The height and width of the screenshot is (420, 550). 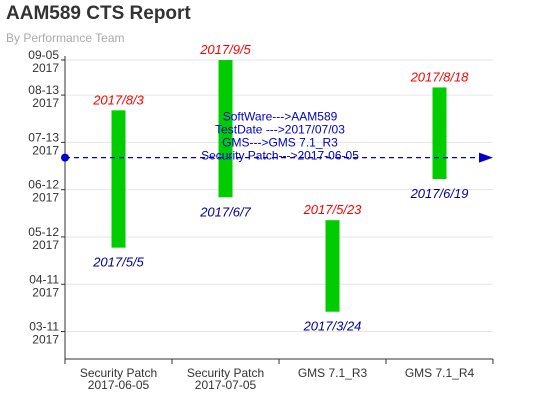 I want to click on marker-annotation-line: Security Patch--->2017-06-05, so click(x=280, y=156).